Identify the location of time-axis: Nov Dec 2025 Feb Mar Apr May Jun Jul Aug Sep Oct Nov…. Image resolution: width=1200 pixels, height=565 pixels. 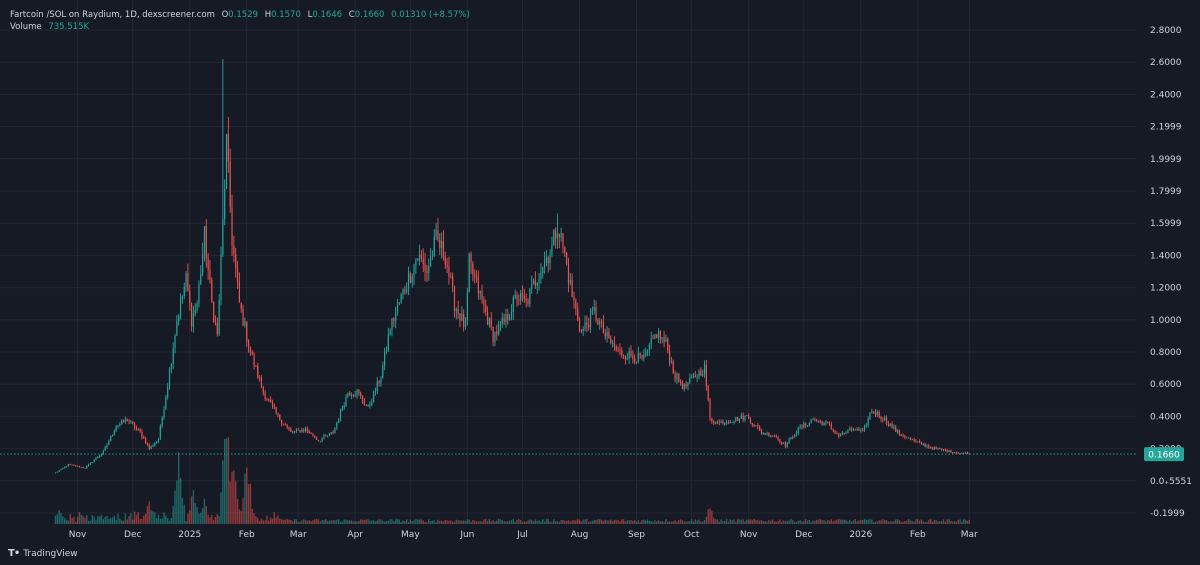
(523, 535).